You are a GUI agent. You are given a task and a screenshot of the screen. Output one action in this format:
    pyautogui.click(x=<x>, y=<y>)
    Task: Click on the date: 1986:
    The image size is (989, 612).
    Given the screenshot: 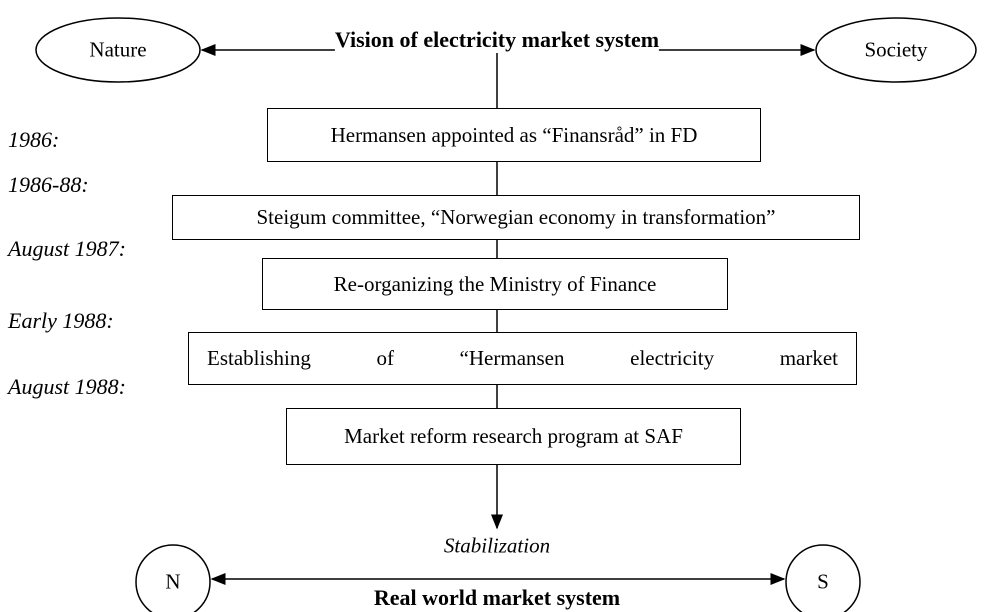 What is the action you would take?
    pyautogui.click(x=34, y=139)
    